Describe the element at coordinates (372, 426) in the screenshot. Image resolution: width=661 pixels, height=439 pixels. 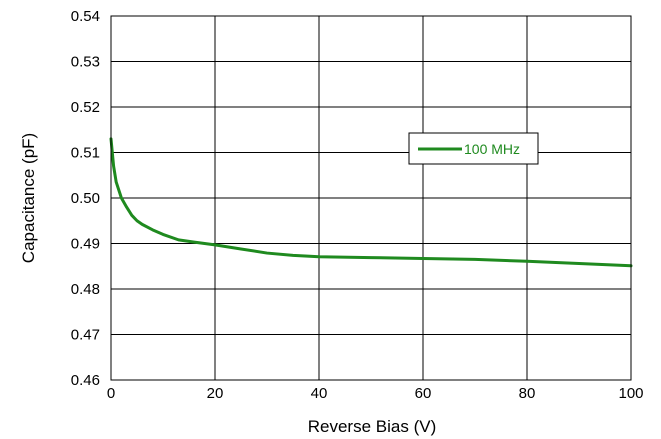
I see `x-axis-title: Reverse Bias (V)` at that location.